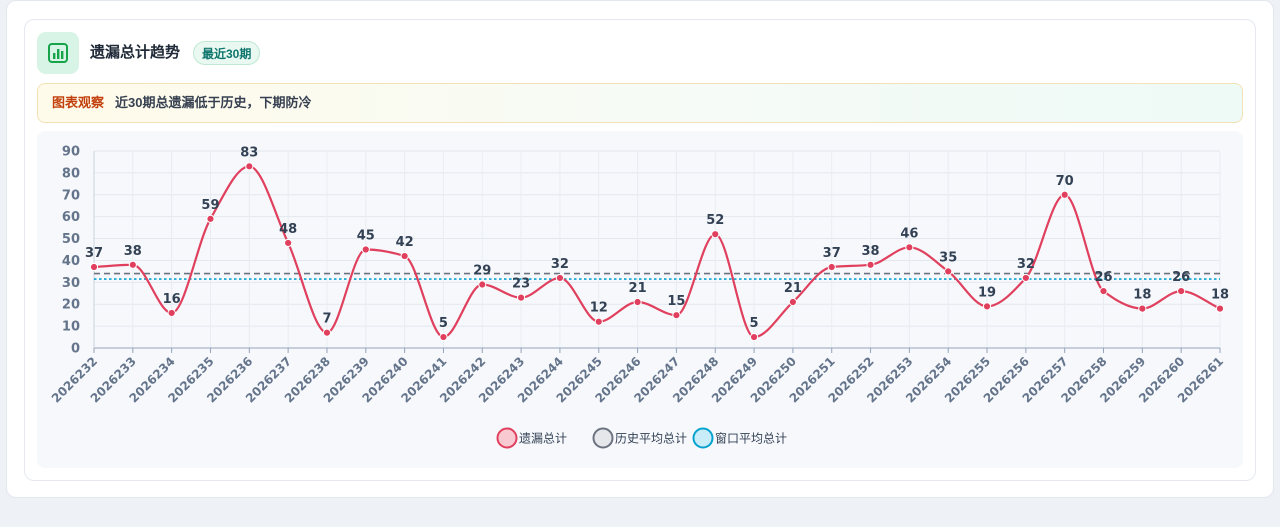 This screenshot has height=527, width=1280. Describe the element at coordinates (640, 103) in the screenshot. I see `insight-banner: 图表观察 近30期总遗漏低于历史，下期防冷` at that location.